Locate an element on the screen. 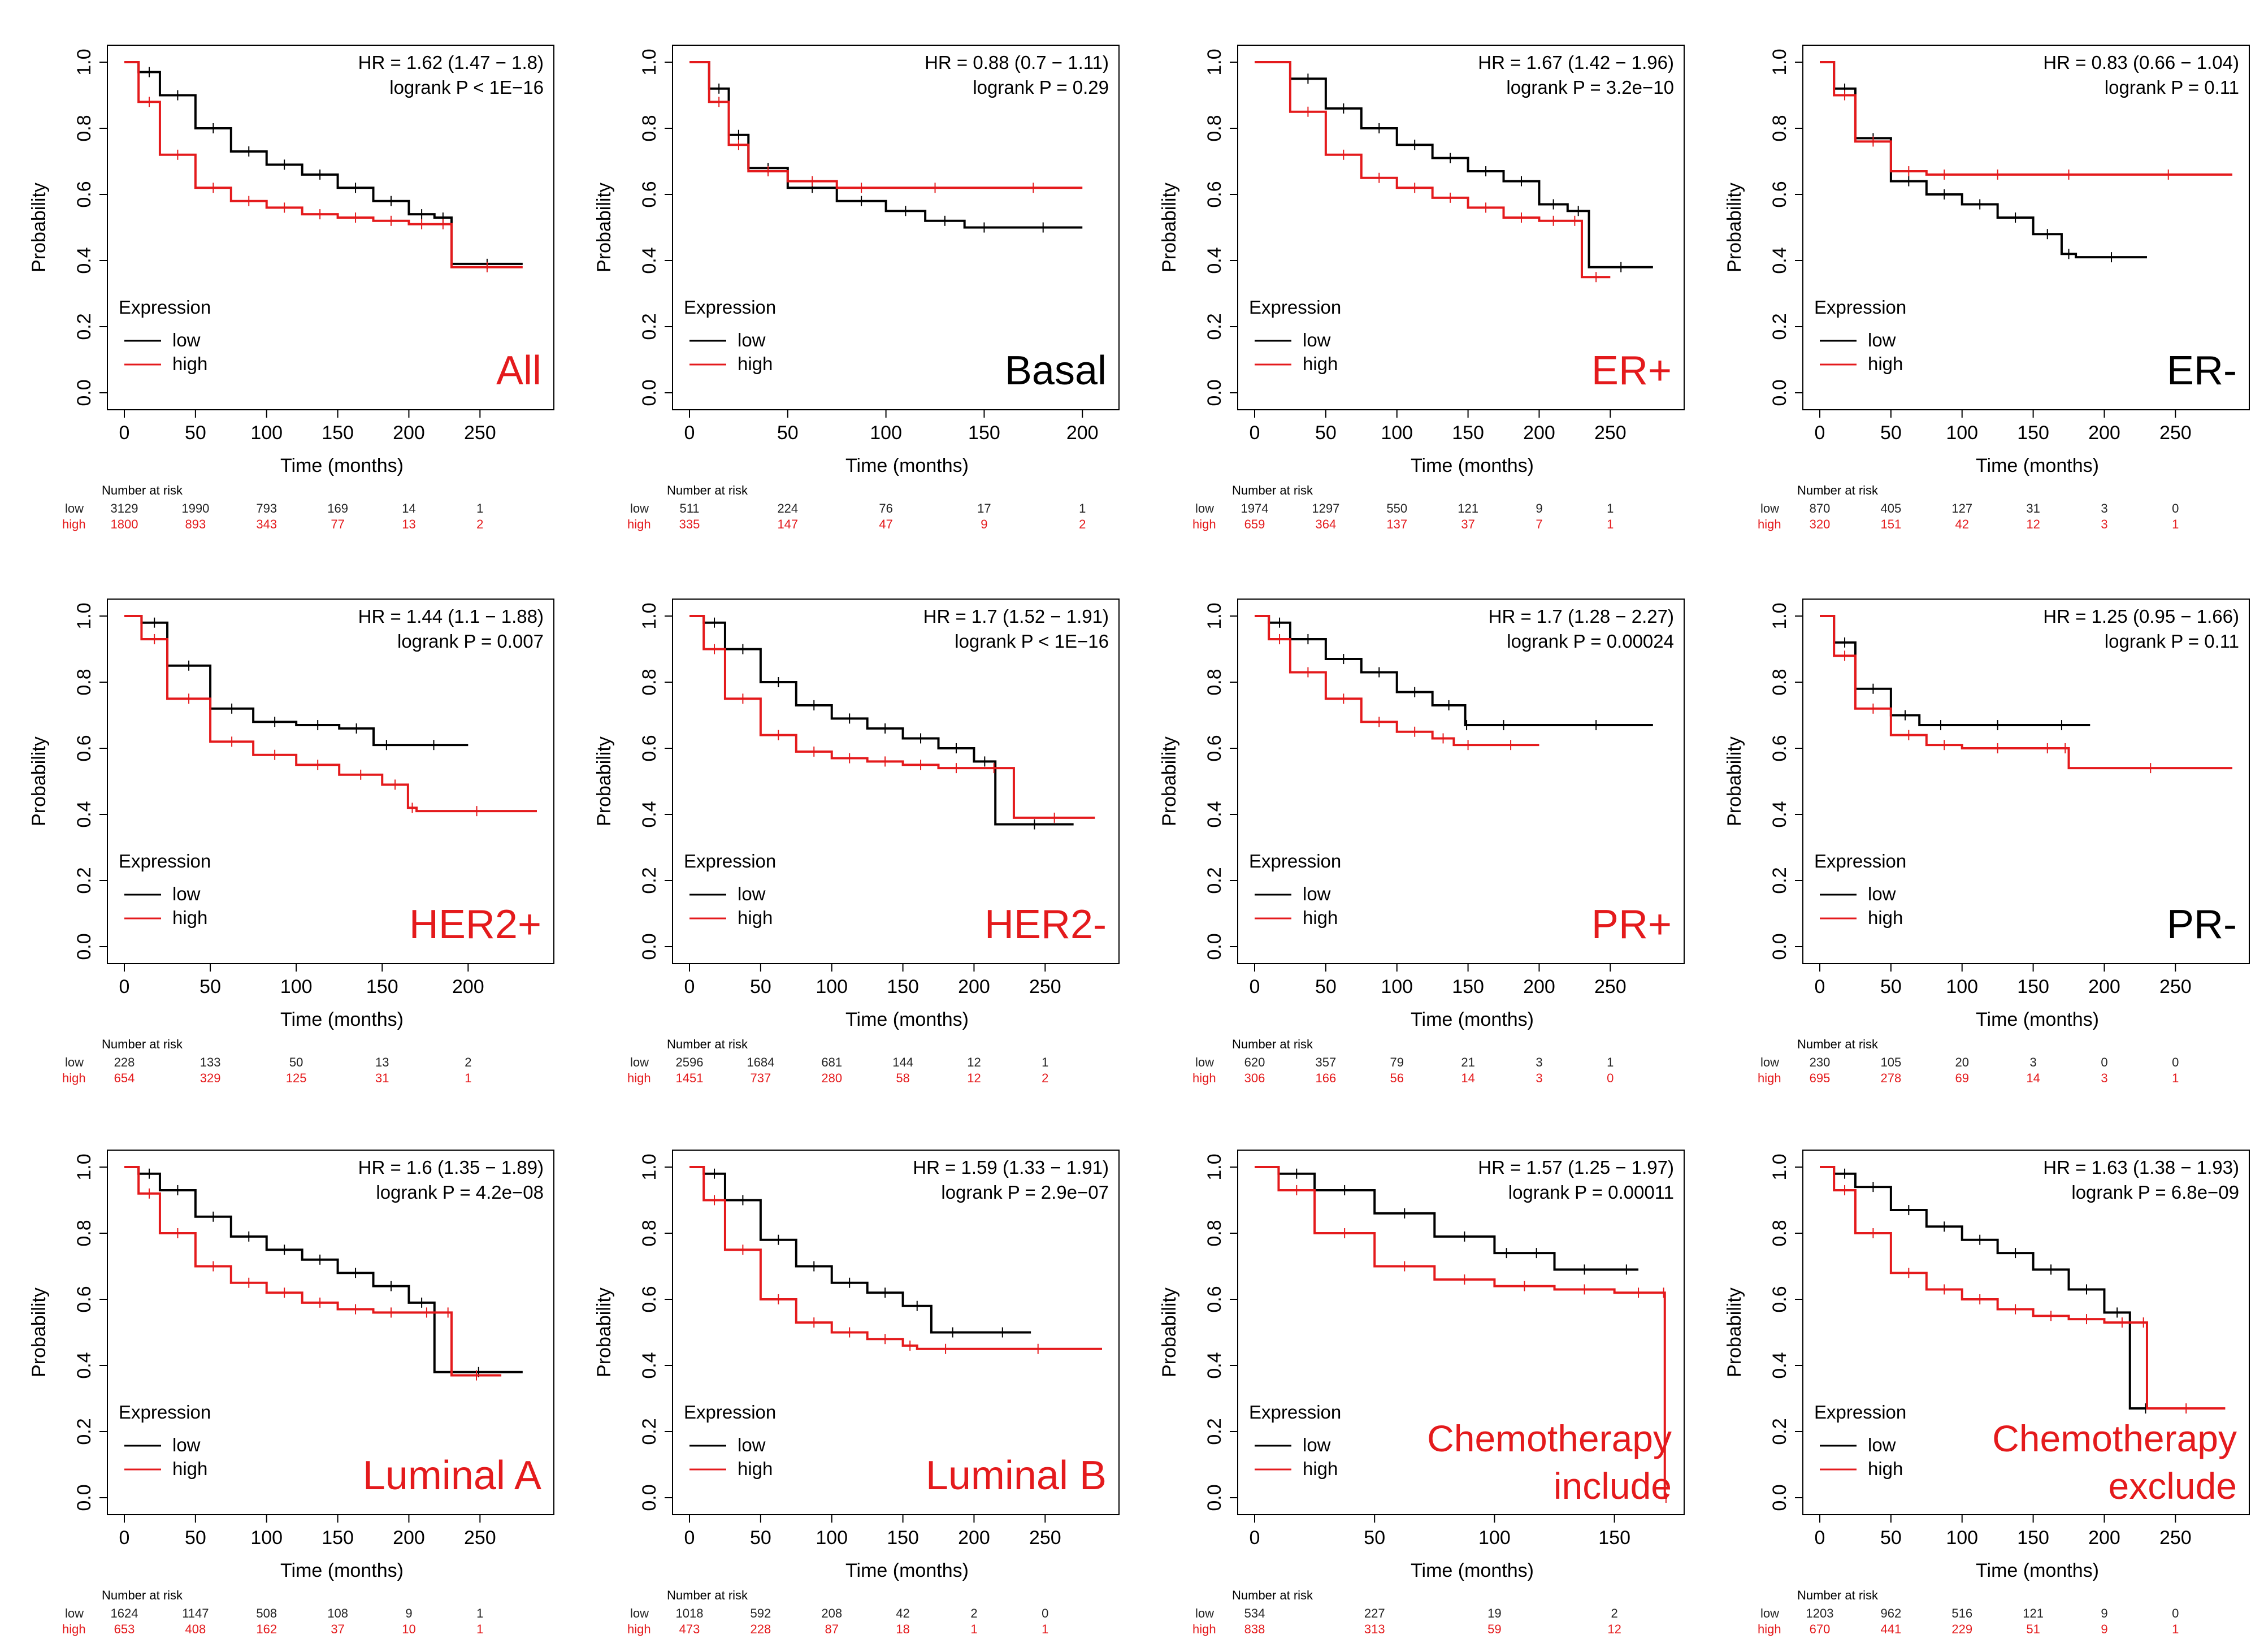 The width and height of the screenshot is (2264, 1652). subgroup-label: Luminal B is located at coordinates (1016, 1475).